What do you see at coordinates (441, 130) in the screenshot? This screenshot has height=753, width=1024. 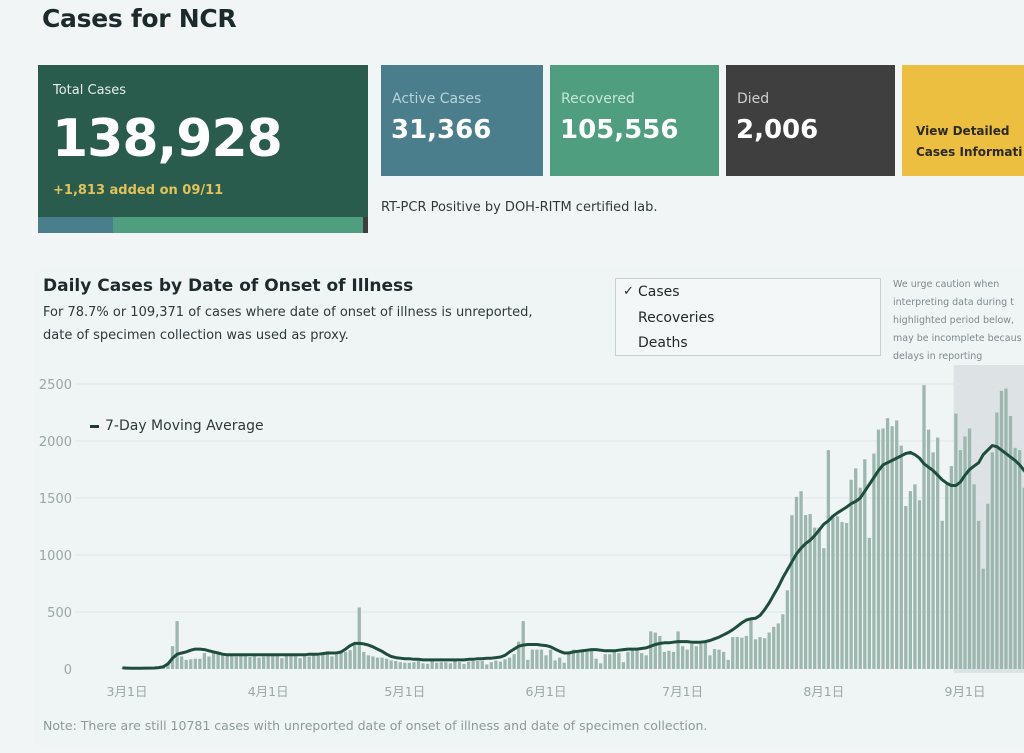 I see `active-cases-value: 31,366` at bounding box center [441, 130].